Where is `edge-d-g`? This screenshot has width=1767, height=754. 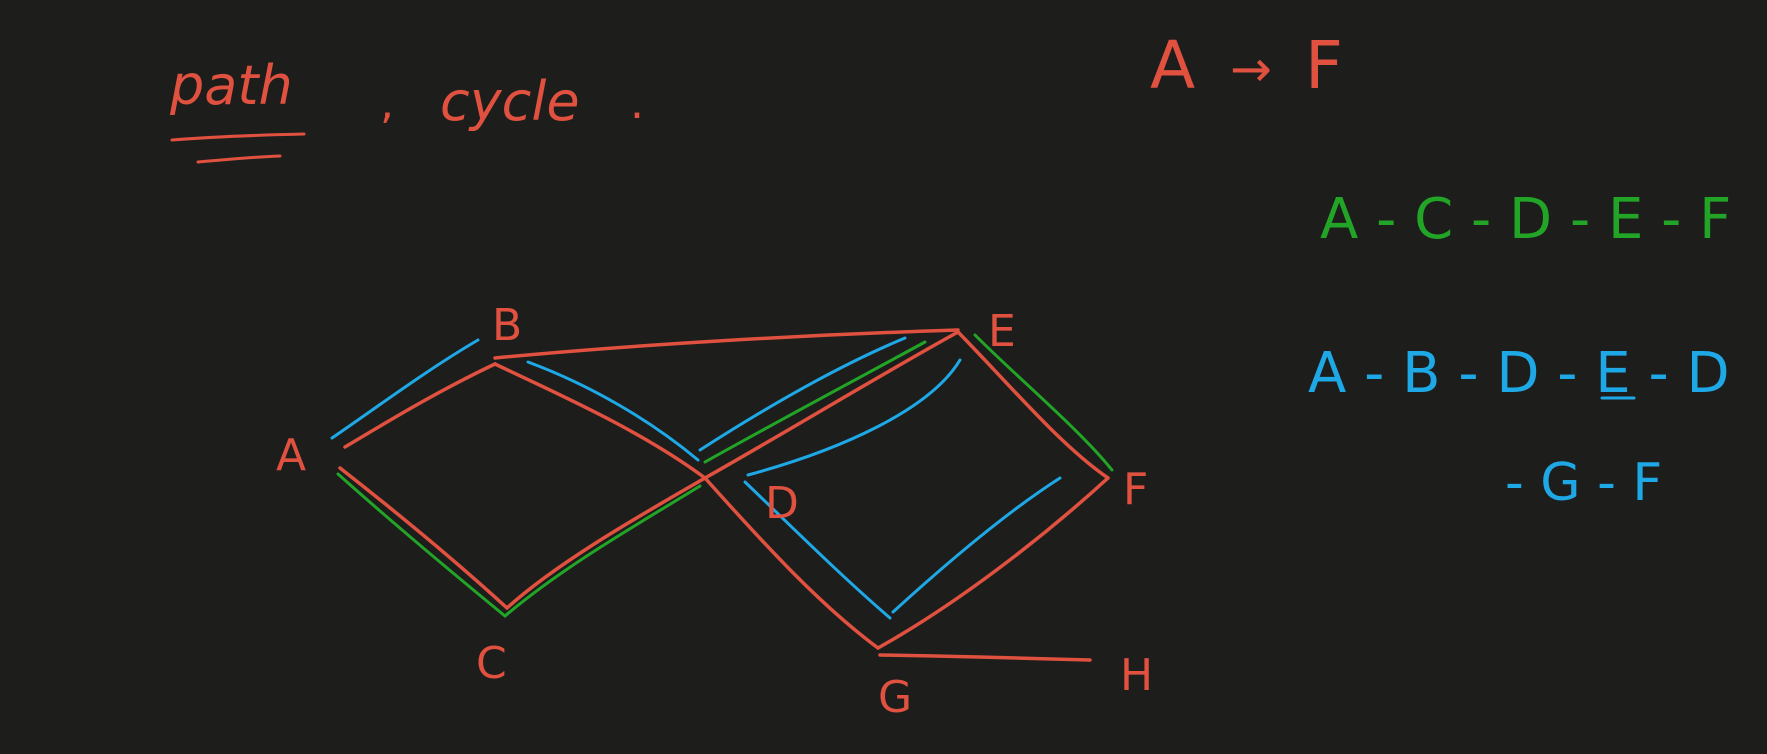
edge-d-g is located at coordinates (791, 563).